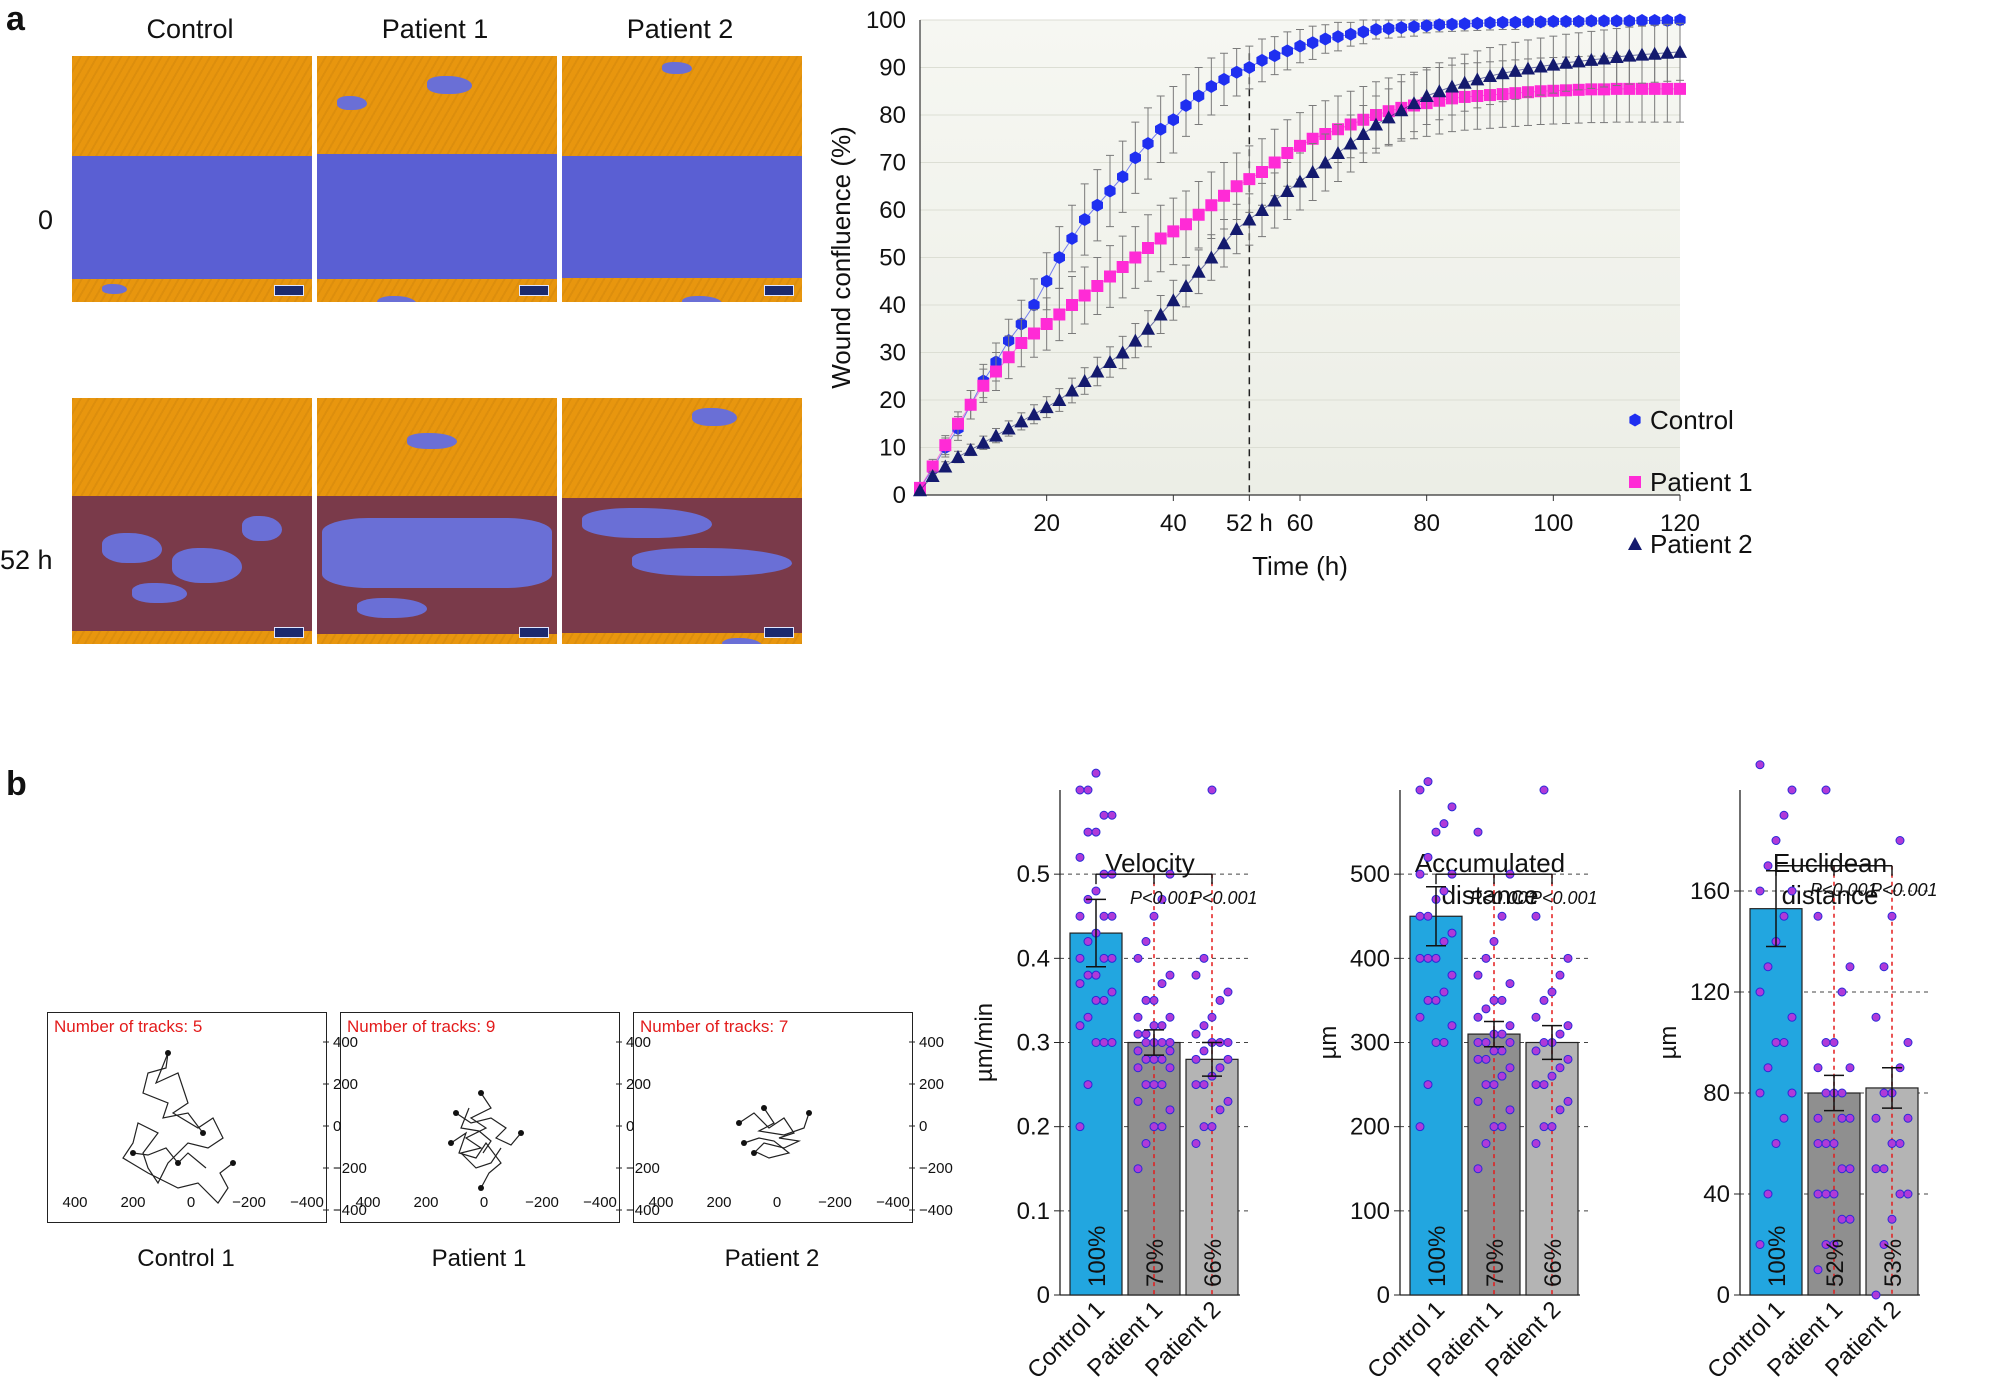  I want to click on bar-percent-label: 66%, so click(1553, 1263).